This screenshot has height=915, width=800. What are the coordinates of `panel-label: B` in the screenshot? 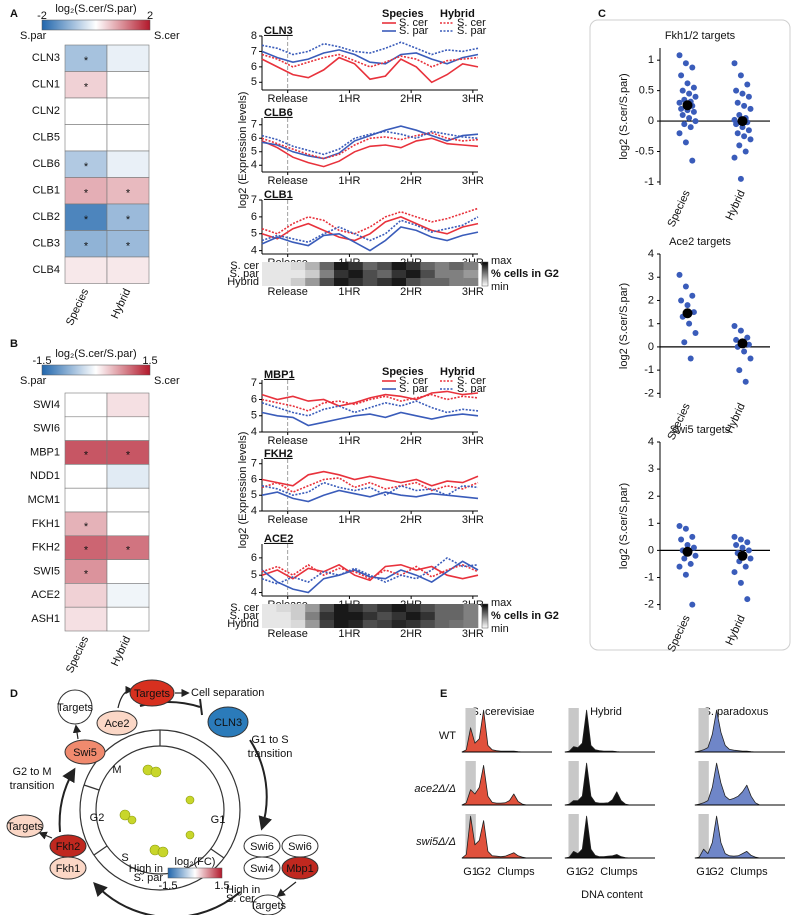 It's located at (14, 344).